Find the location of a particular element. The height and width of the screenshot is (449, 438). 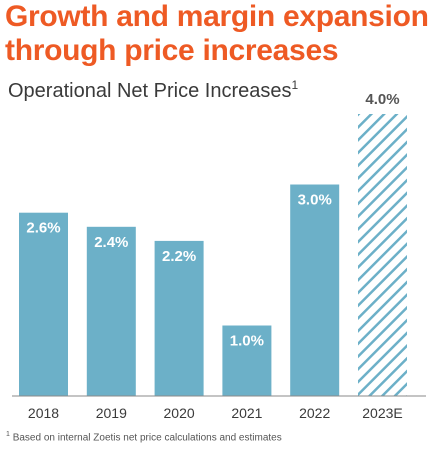

value-label-2021: 1.0% is located at coordinates (247, 341).